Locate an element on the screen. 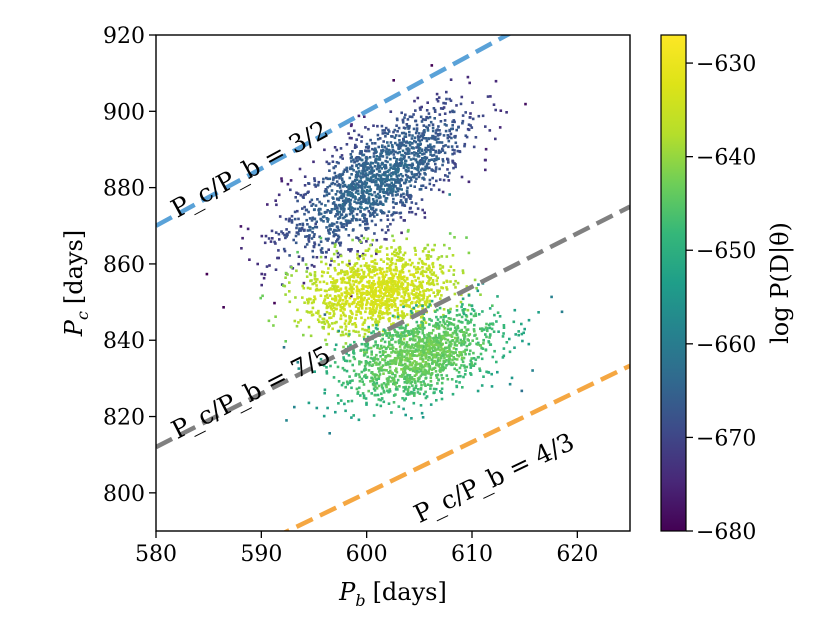  y-tick-label: 880 is located at coordinates (124, 189).